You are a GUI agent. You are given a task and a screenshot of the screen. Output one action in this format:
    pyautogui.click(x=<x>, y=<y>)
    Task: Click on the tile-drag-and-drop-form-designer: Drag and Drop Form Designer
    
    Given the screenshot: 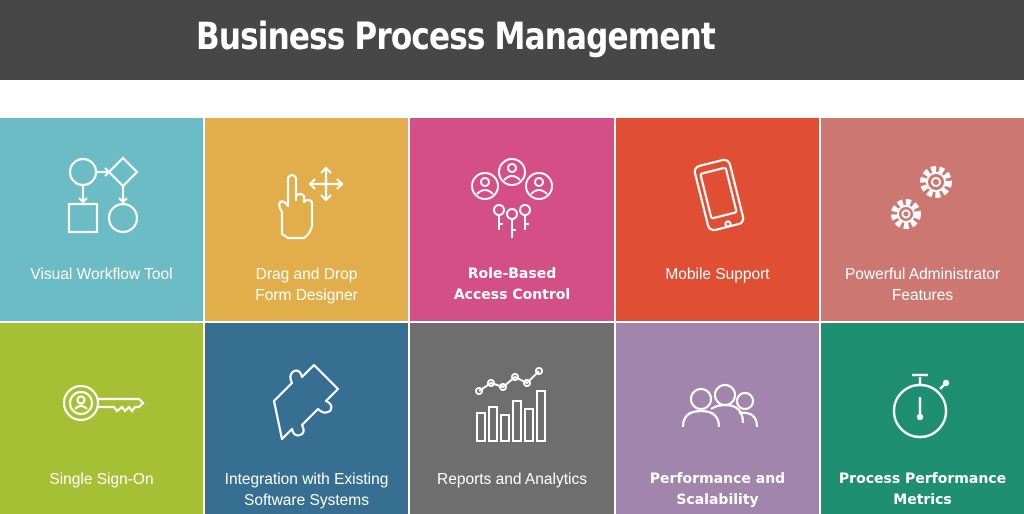 What is the action you would take?
    pyautogui.click(x=306, y=219)
    